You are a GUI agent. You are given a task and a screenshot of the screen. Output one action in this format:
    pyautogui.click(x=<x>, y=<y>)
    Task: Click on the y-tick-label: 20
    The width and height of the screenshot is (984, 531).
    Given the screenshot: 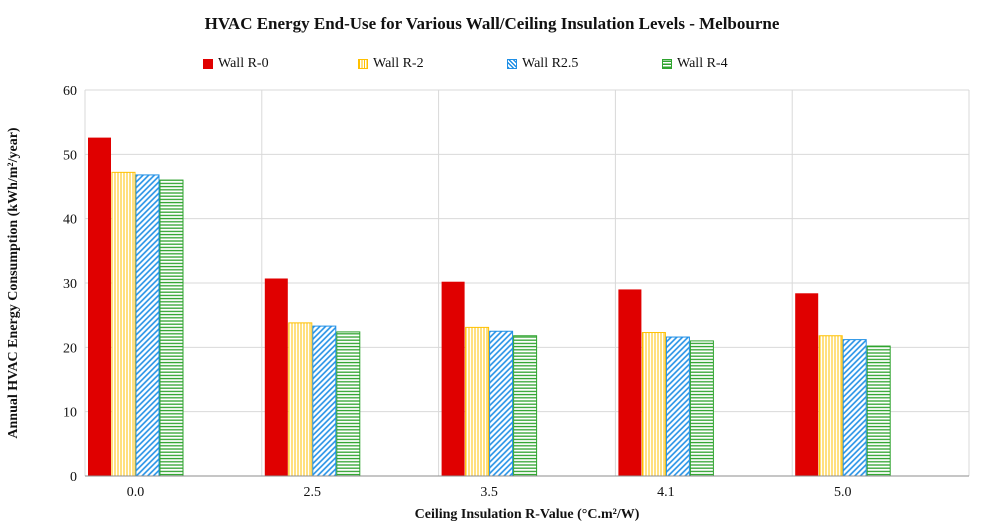 What is the action you would take?
    pyautogui.click(x=70, y=348)
    